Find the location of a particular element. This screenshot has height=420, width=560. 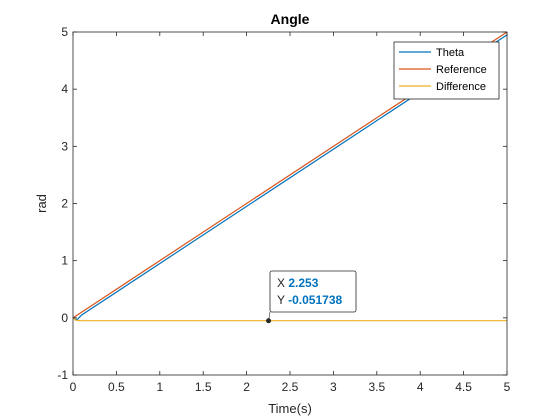

x-tick-label: 3 is located at coordinates (333, 387).